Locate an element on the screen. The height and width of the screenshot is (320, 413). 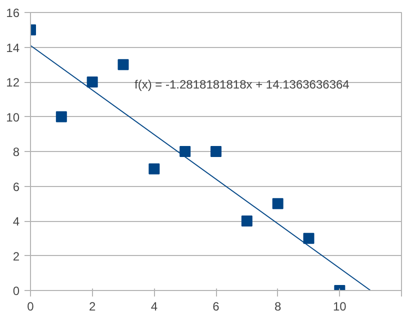
x-tick-label: 8 is located at coordinates (278, 307).